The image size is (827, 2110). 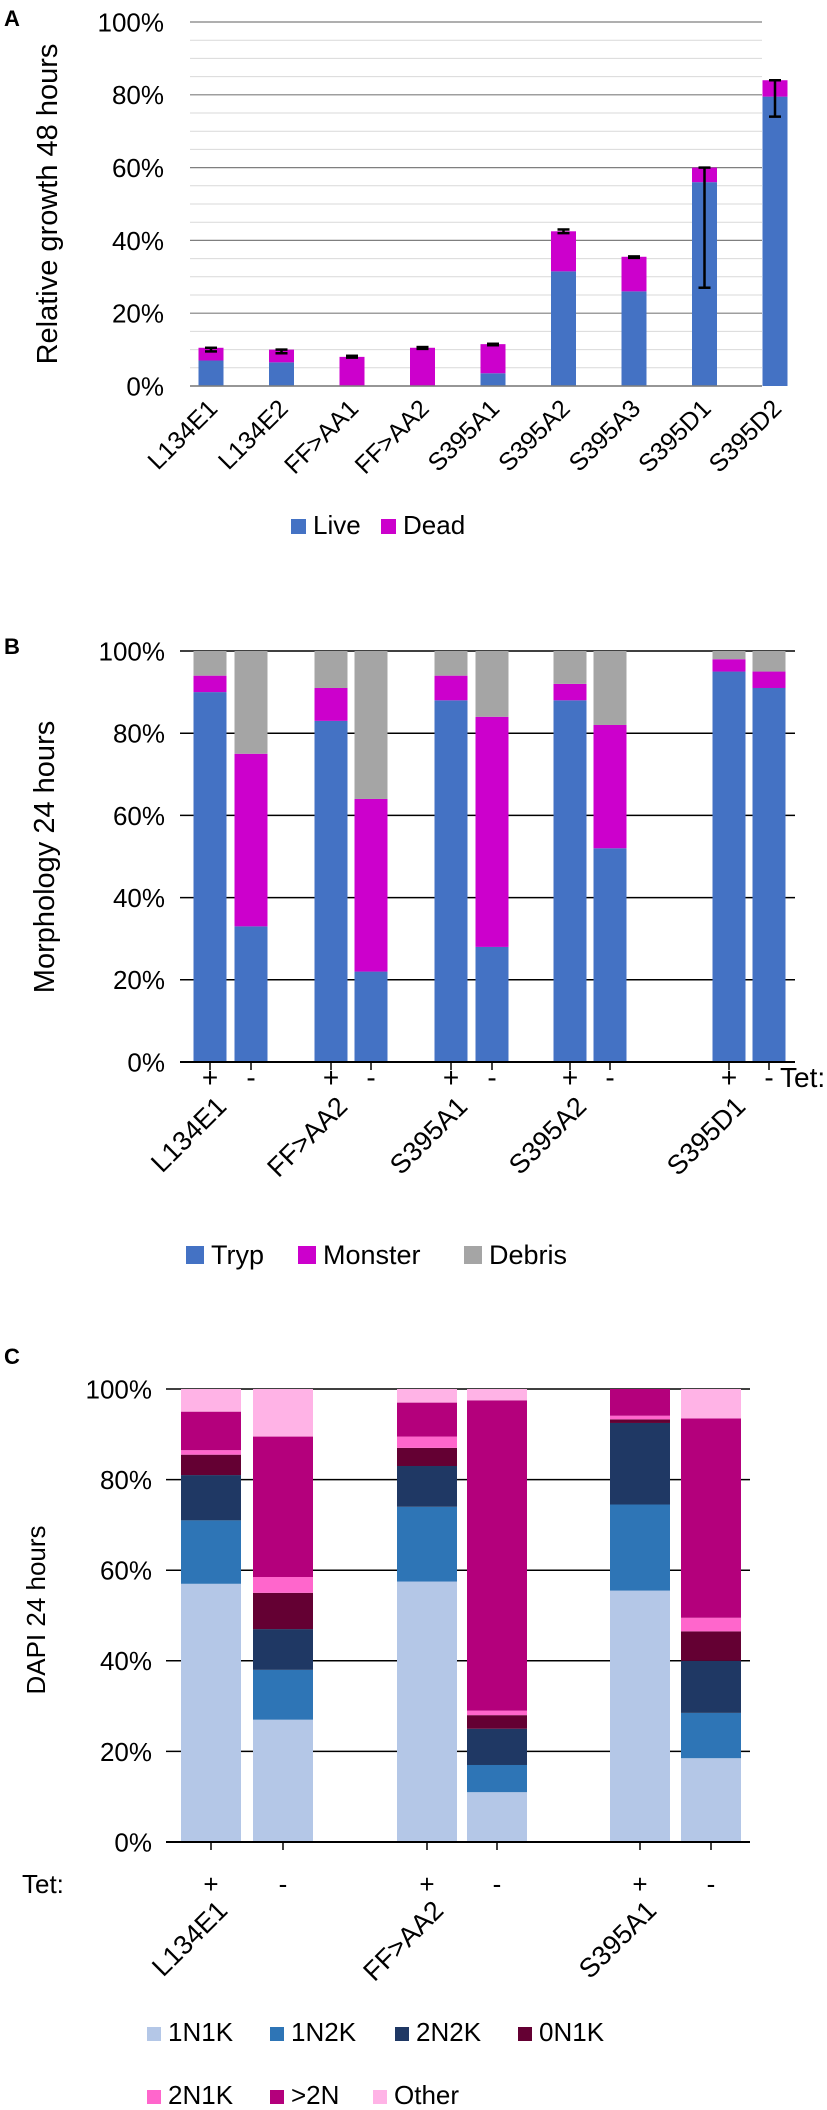 What do you see at coordinates (426, 2095) in the screenshot?
I see `legend-label-other: Other` at bounding box center [426, 2095].